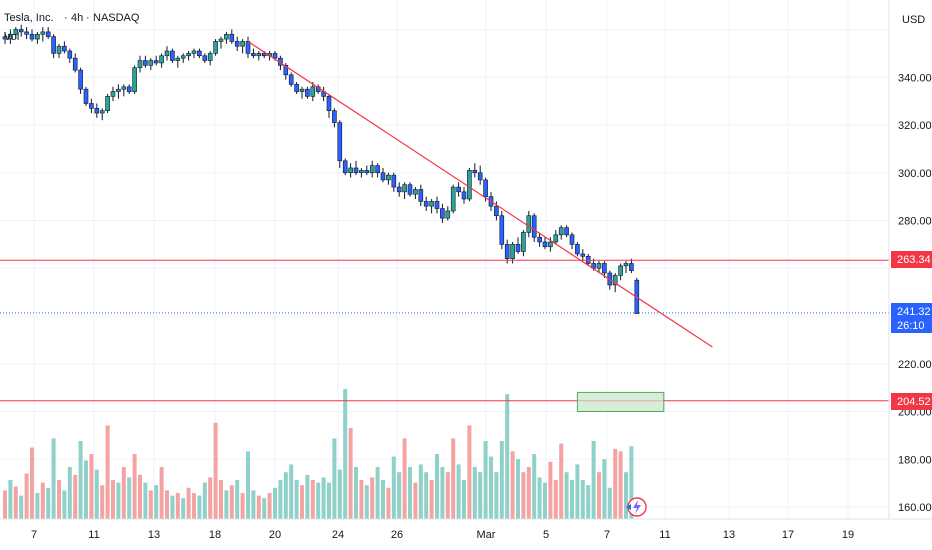  I want to click on tag-resistance-label: 263.34, so click(914, 260).